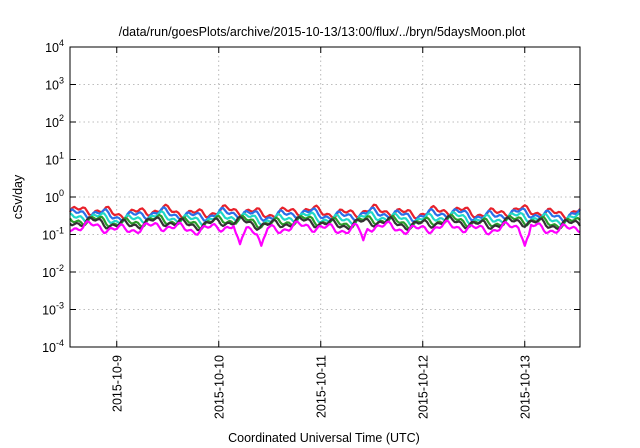 This screenshot has width=640, height=448. Describe the element at coordinates (53, 309) in the screenshot. I see `y-tick-label: 10⁻³` at that location.